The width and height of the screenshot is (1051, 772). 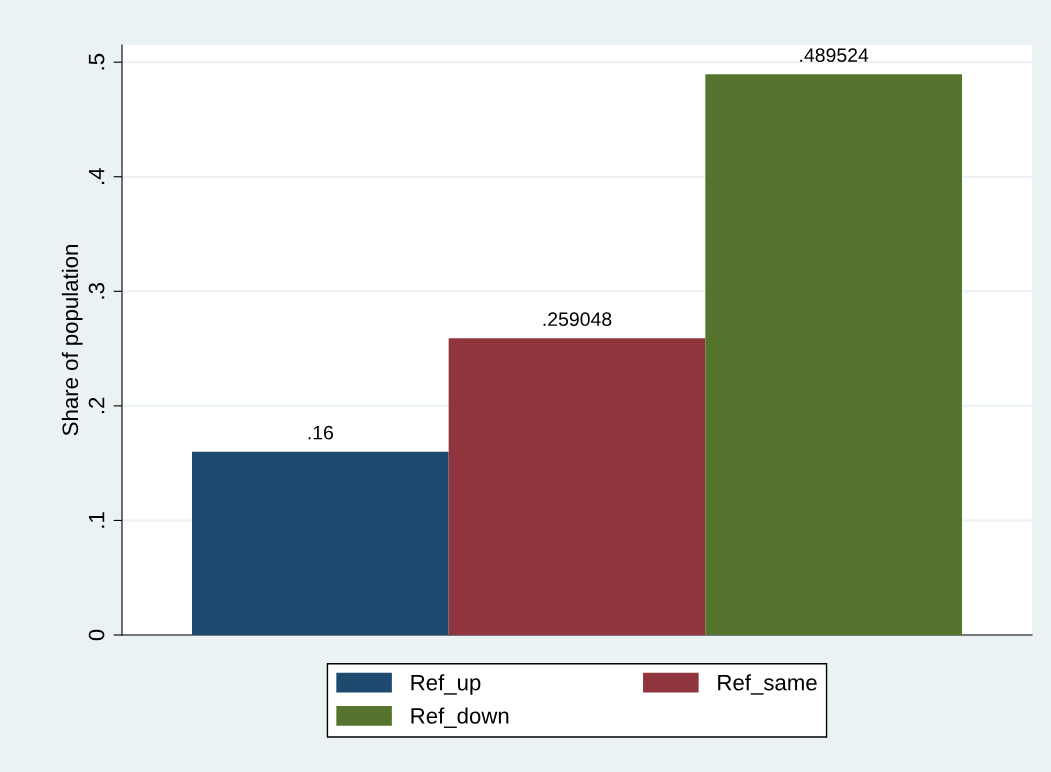 What do you see at coordinates (96, 61) in the screenshot?
I see `y-tick-label: .5` at bounding box center [96, 61].